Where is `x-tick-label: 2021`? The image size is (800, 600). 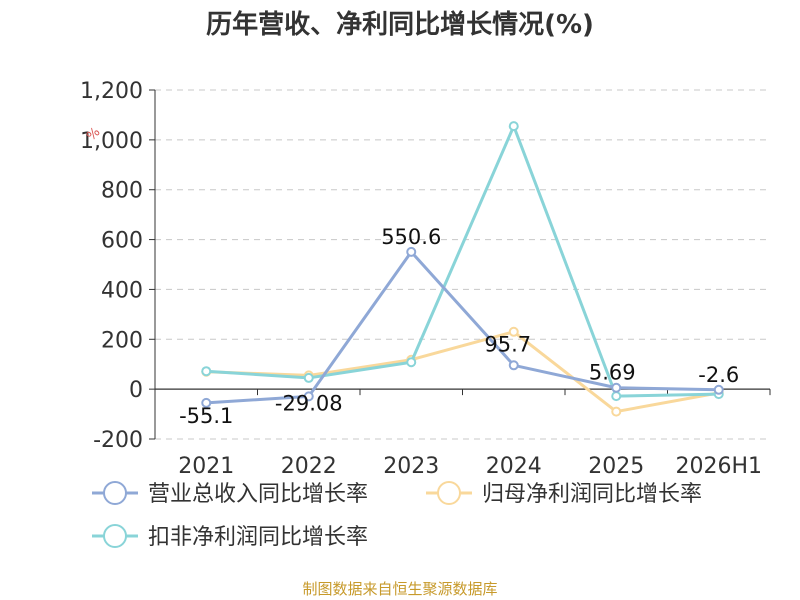 x-tick-label: 2021 is located at coordinates (206, 466).